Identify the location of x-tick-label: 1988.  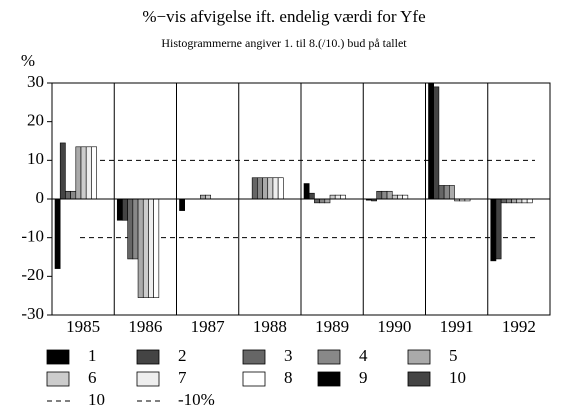
(270, 326).